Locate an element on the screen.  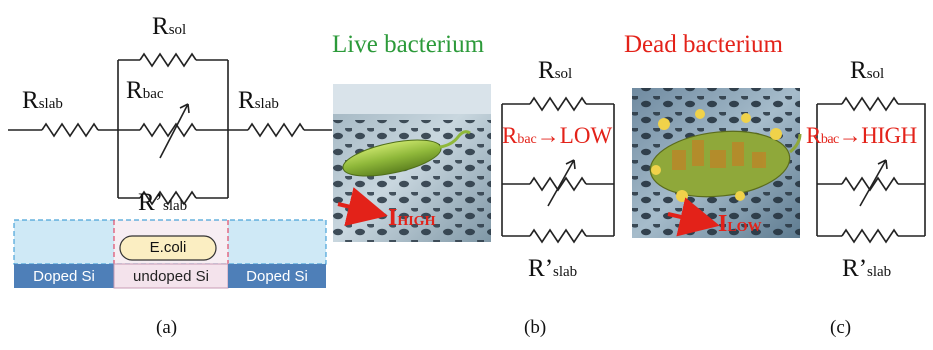
label-r-bac-b: Rbac→LOW is located at coordinates (557, 135).